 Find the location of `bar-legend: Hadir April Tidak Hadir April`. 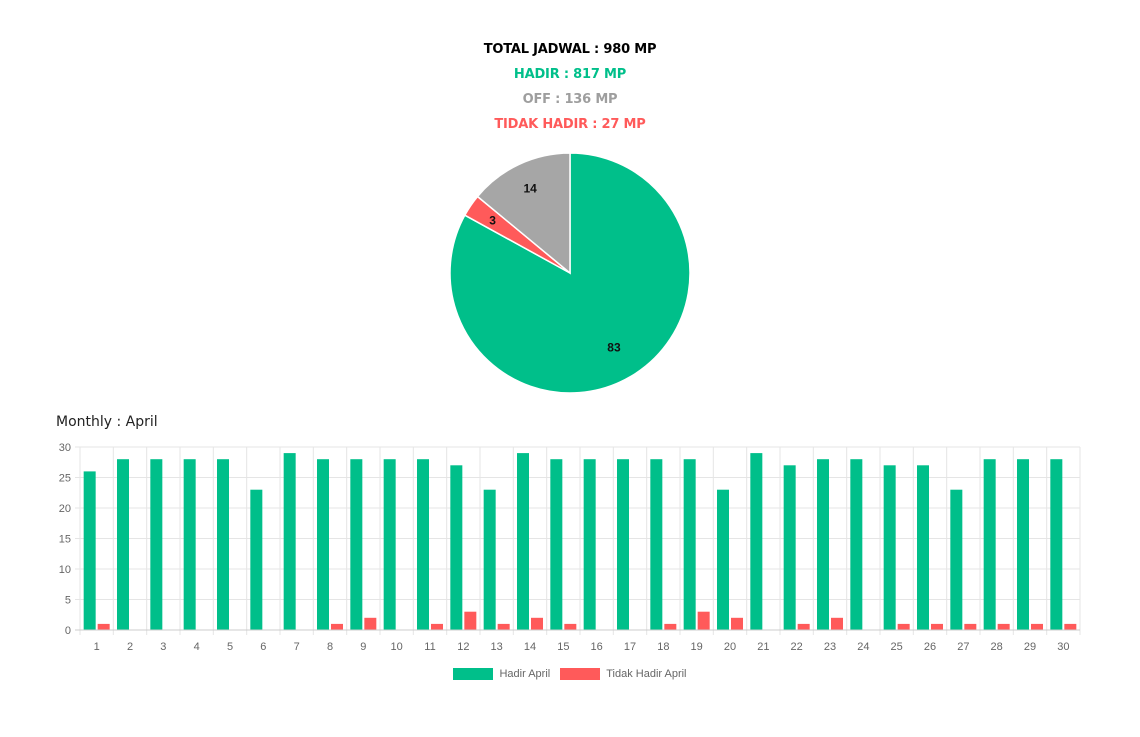

bar-legend: Hadir April Tidak Hadir April is located at coordinates (570, 674).